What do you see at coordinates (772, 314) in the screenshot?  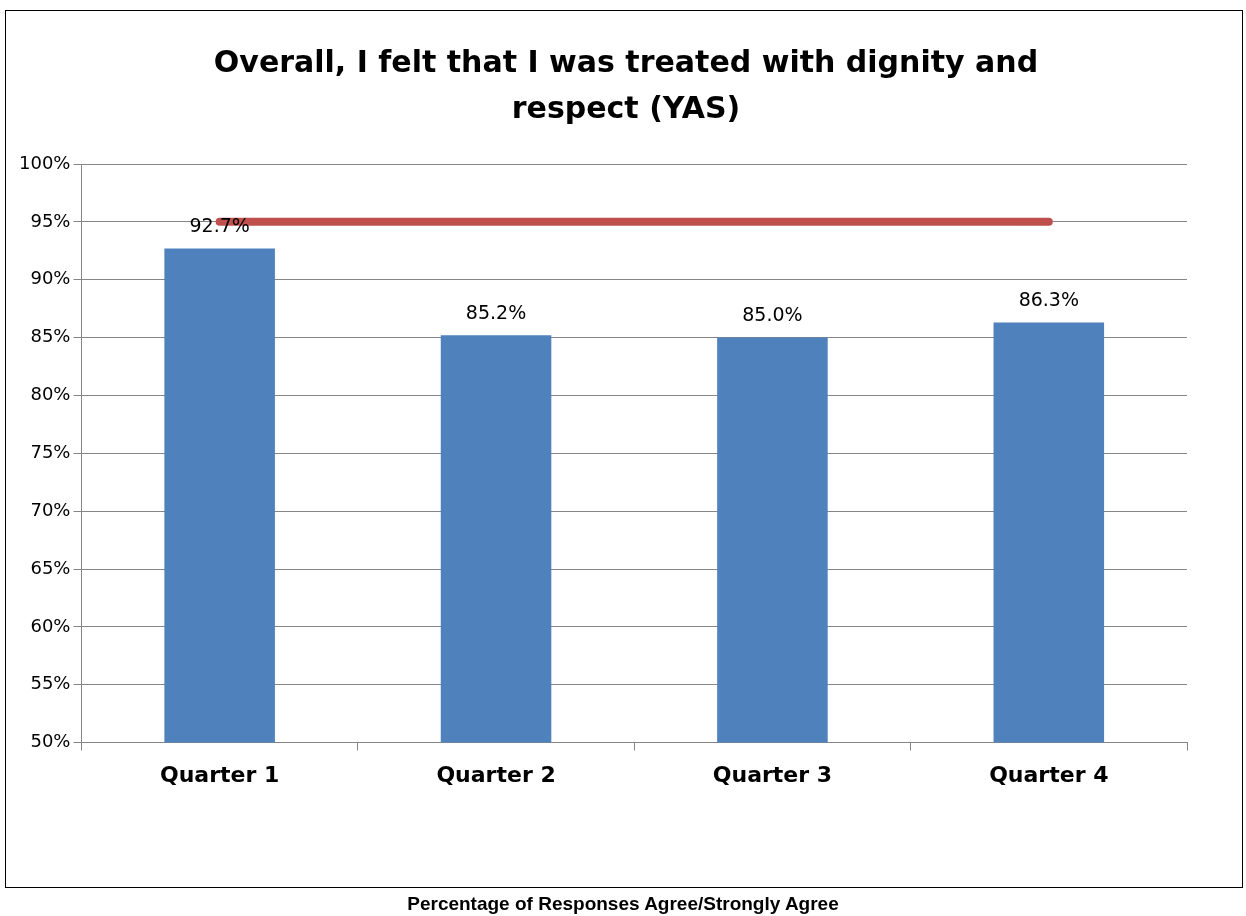 I see `data-label: 85.0%` at bounding box center [772, 314].